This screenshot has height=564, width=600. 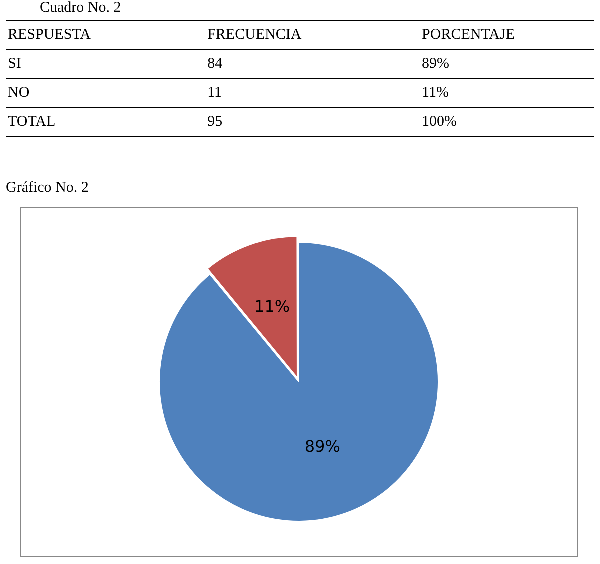 What do you see at coordinates (106, 35) in the screenshot?
I see `text: RESPUESTA` at bounding box center [106, 35].